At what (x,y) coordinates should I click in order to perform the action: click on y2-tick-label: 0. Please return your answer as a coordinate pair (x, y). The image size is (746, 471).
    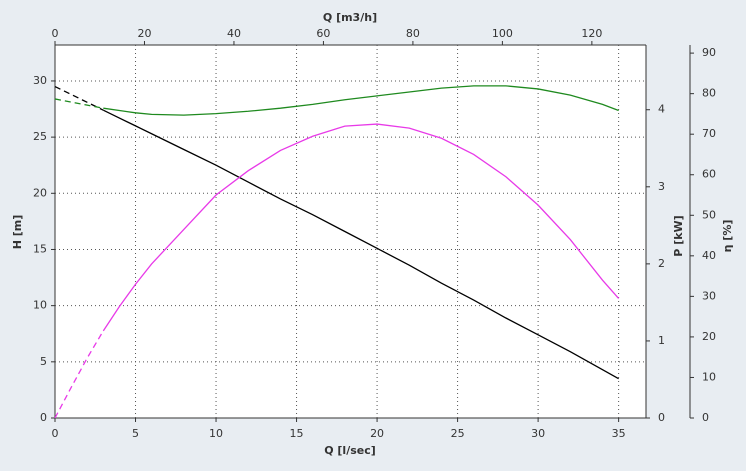
    Looking at the image, I should click on (661, 417).